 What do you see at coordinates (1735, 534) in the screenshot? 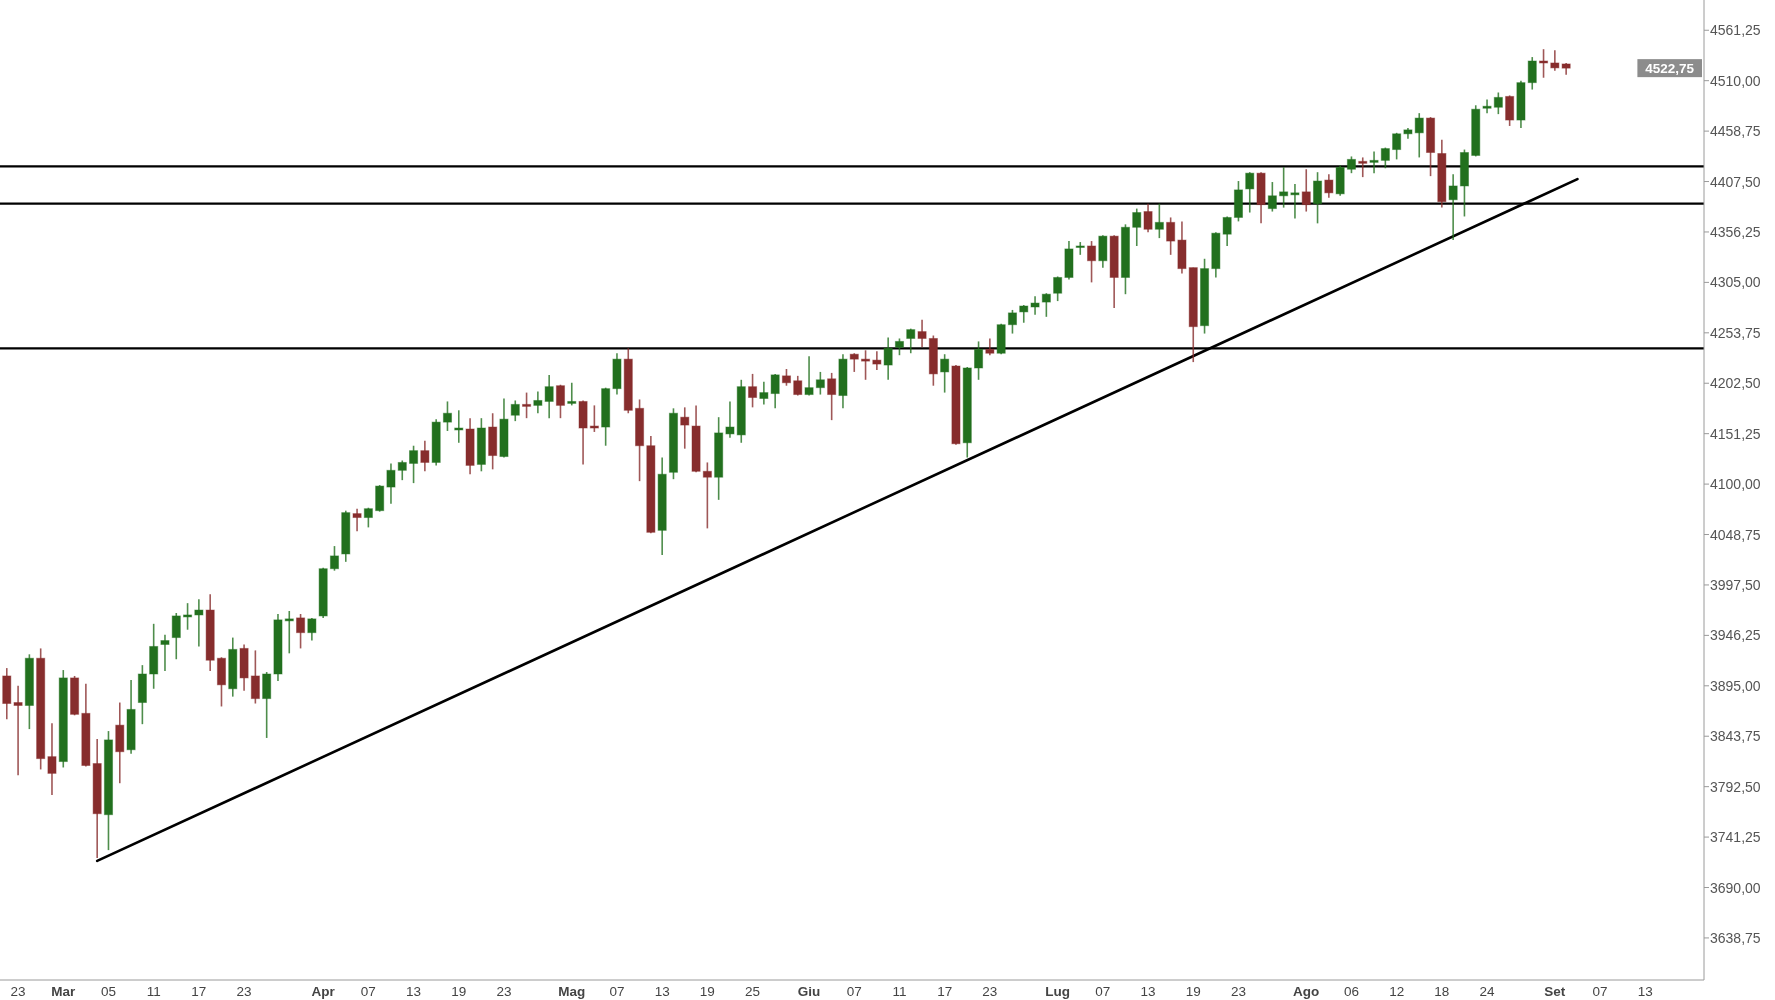
I see `y-tick-label: 4048,75` at bounding box center [1735, 534].